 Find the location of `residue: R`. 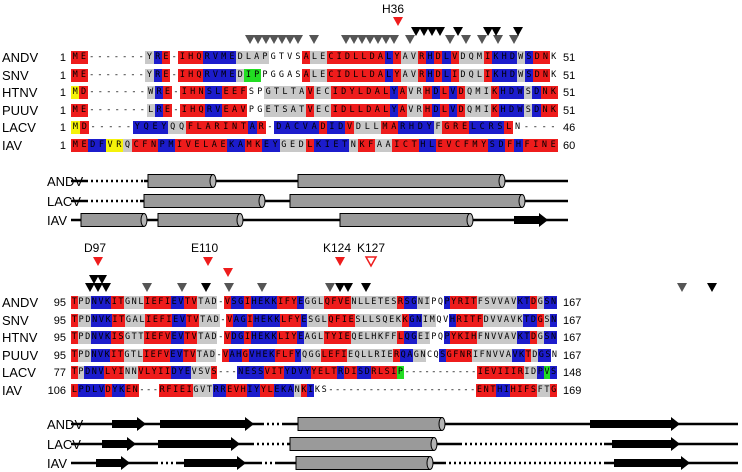

residue: R is located at coordinates (159, 93).